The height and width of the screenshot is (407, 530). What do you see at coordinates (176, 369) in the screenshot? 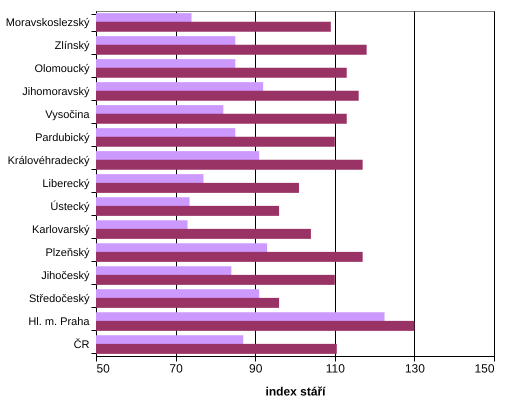
I see `x-tick-label: 70` at bounding box center [176, 369].